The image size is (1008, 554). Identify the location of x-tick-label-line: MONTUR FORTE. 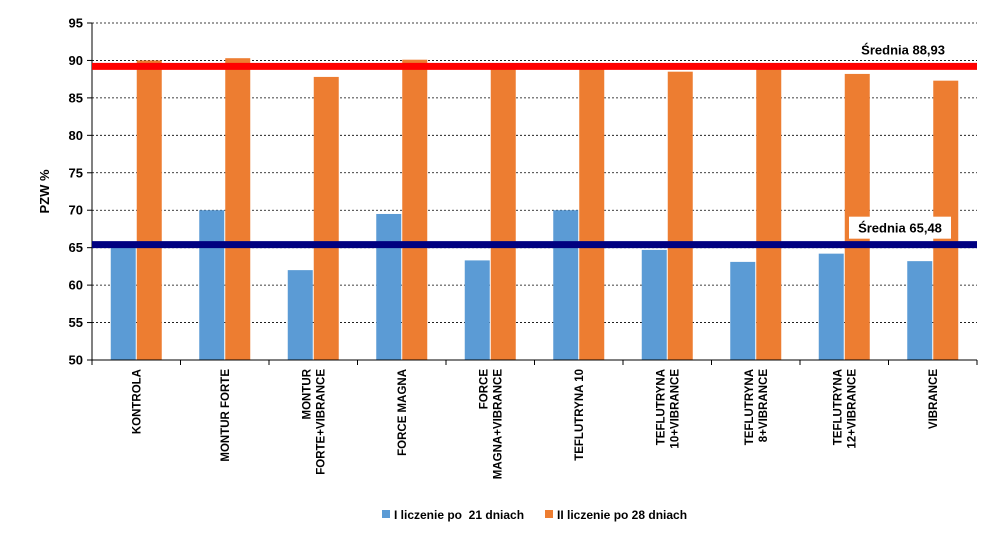
(226, 415).